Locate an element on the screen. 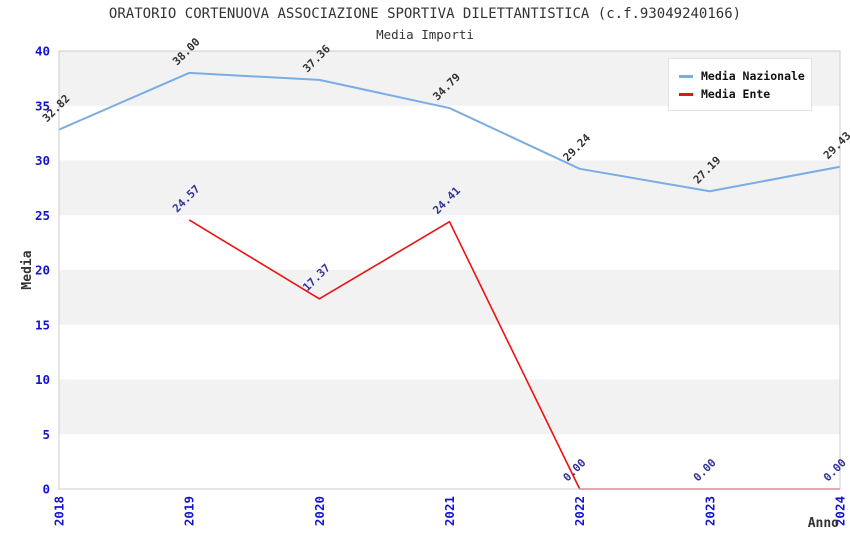 This screenshot has width=850, height=550. legend: Media Nazionale Media Ente is located at coordinates (740, 84).